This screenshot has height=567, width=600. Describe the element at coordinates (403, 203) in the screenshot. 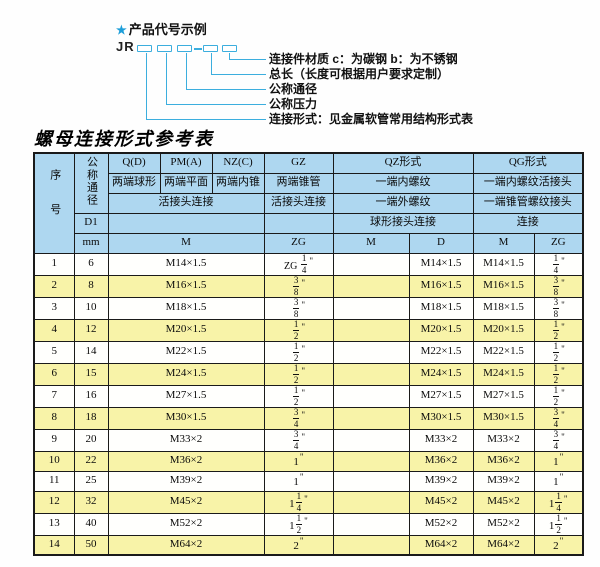

I see `header-qz-desc2: 一端外螺纹` at that location.